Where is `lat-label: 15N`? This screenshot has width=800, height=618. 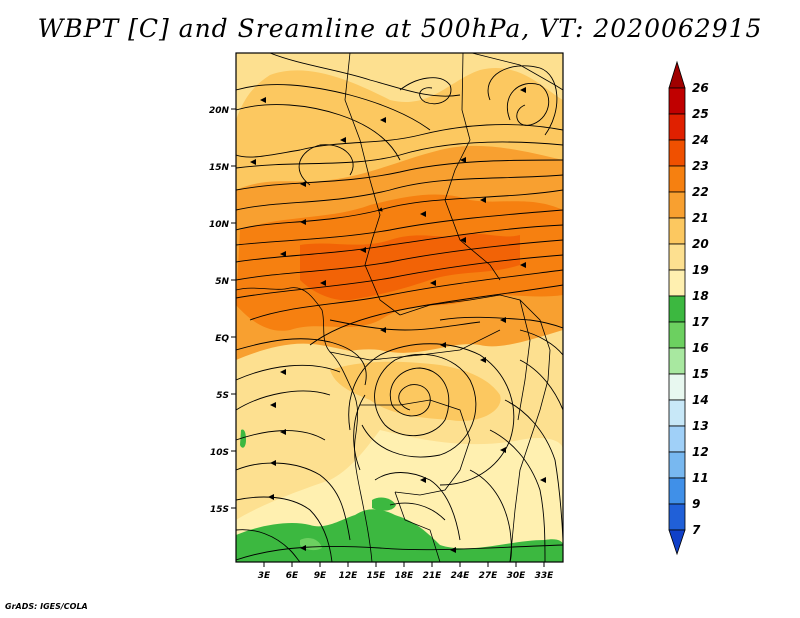
lat-label: 15N is located at coordinates (219, 168).